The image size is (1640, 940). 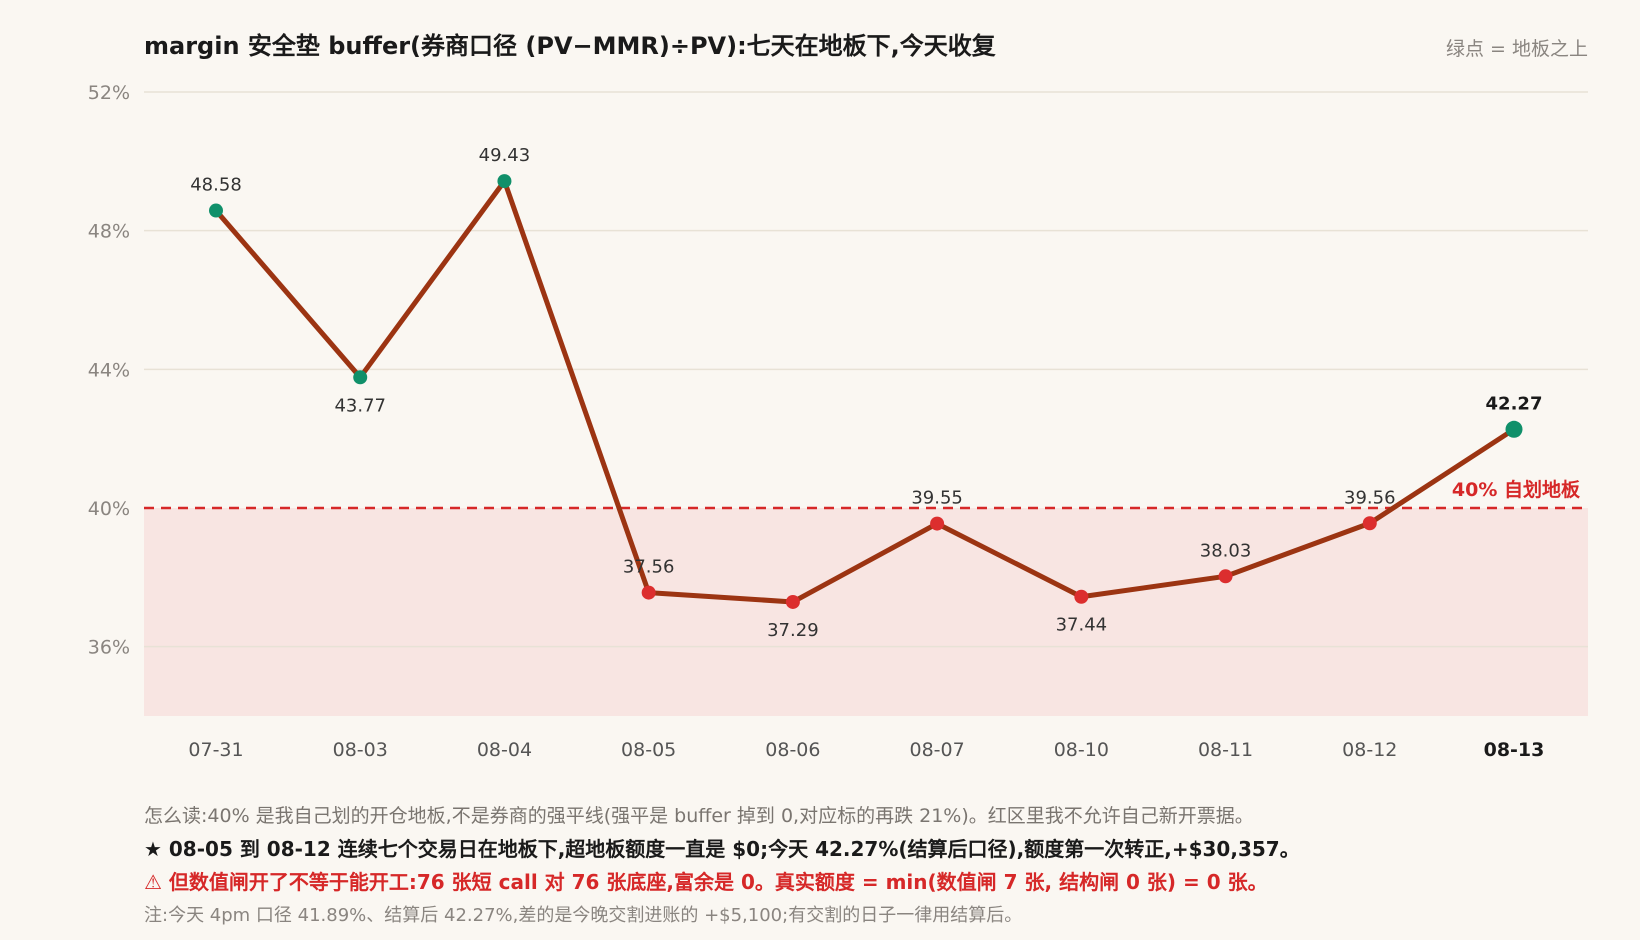 I want to click on y-tick-label: 48%, so click(x=109, y=232).